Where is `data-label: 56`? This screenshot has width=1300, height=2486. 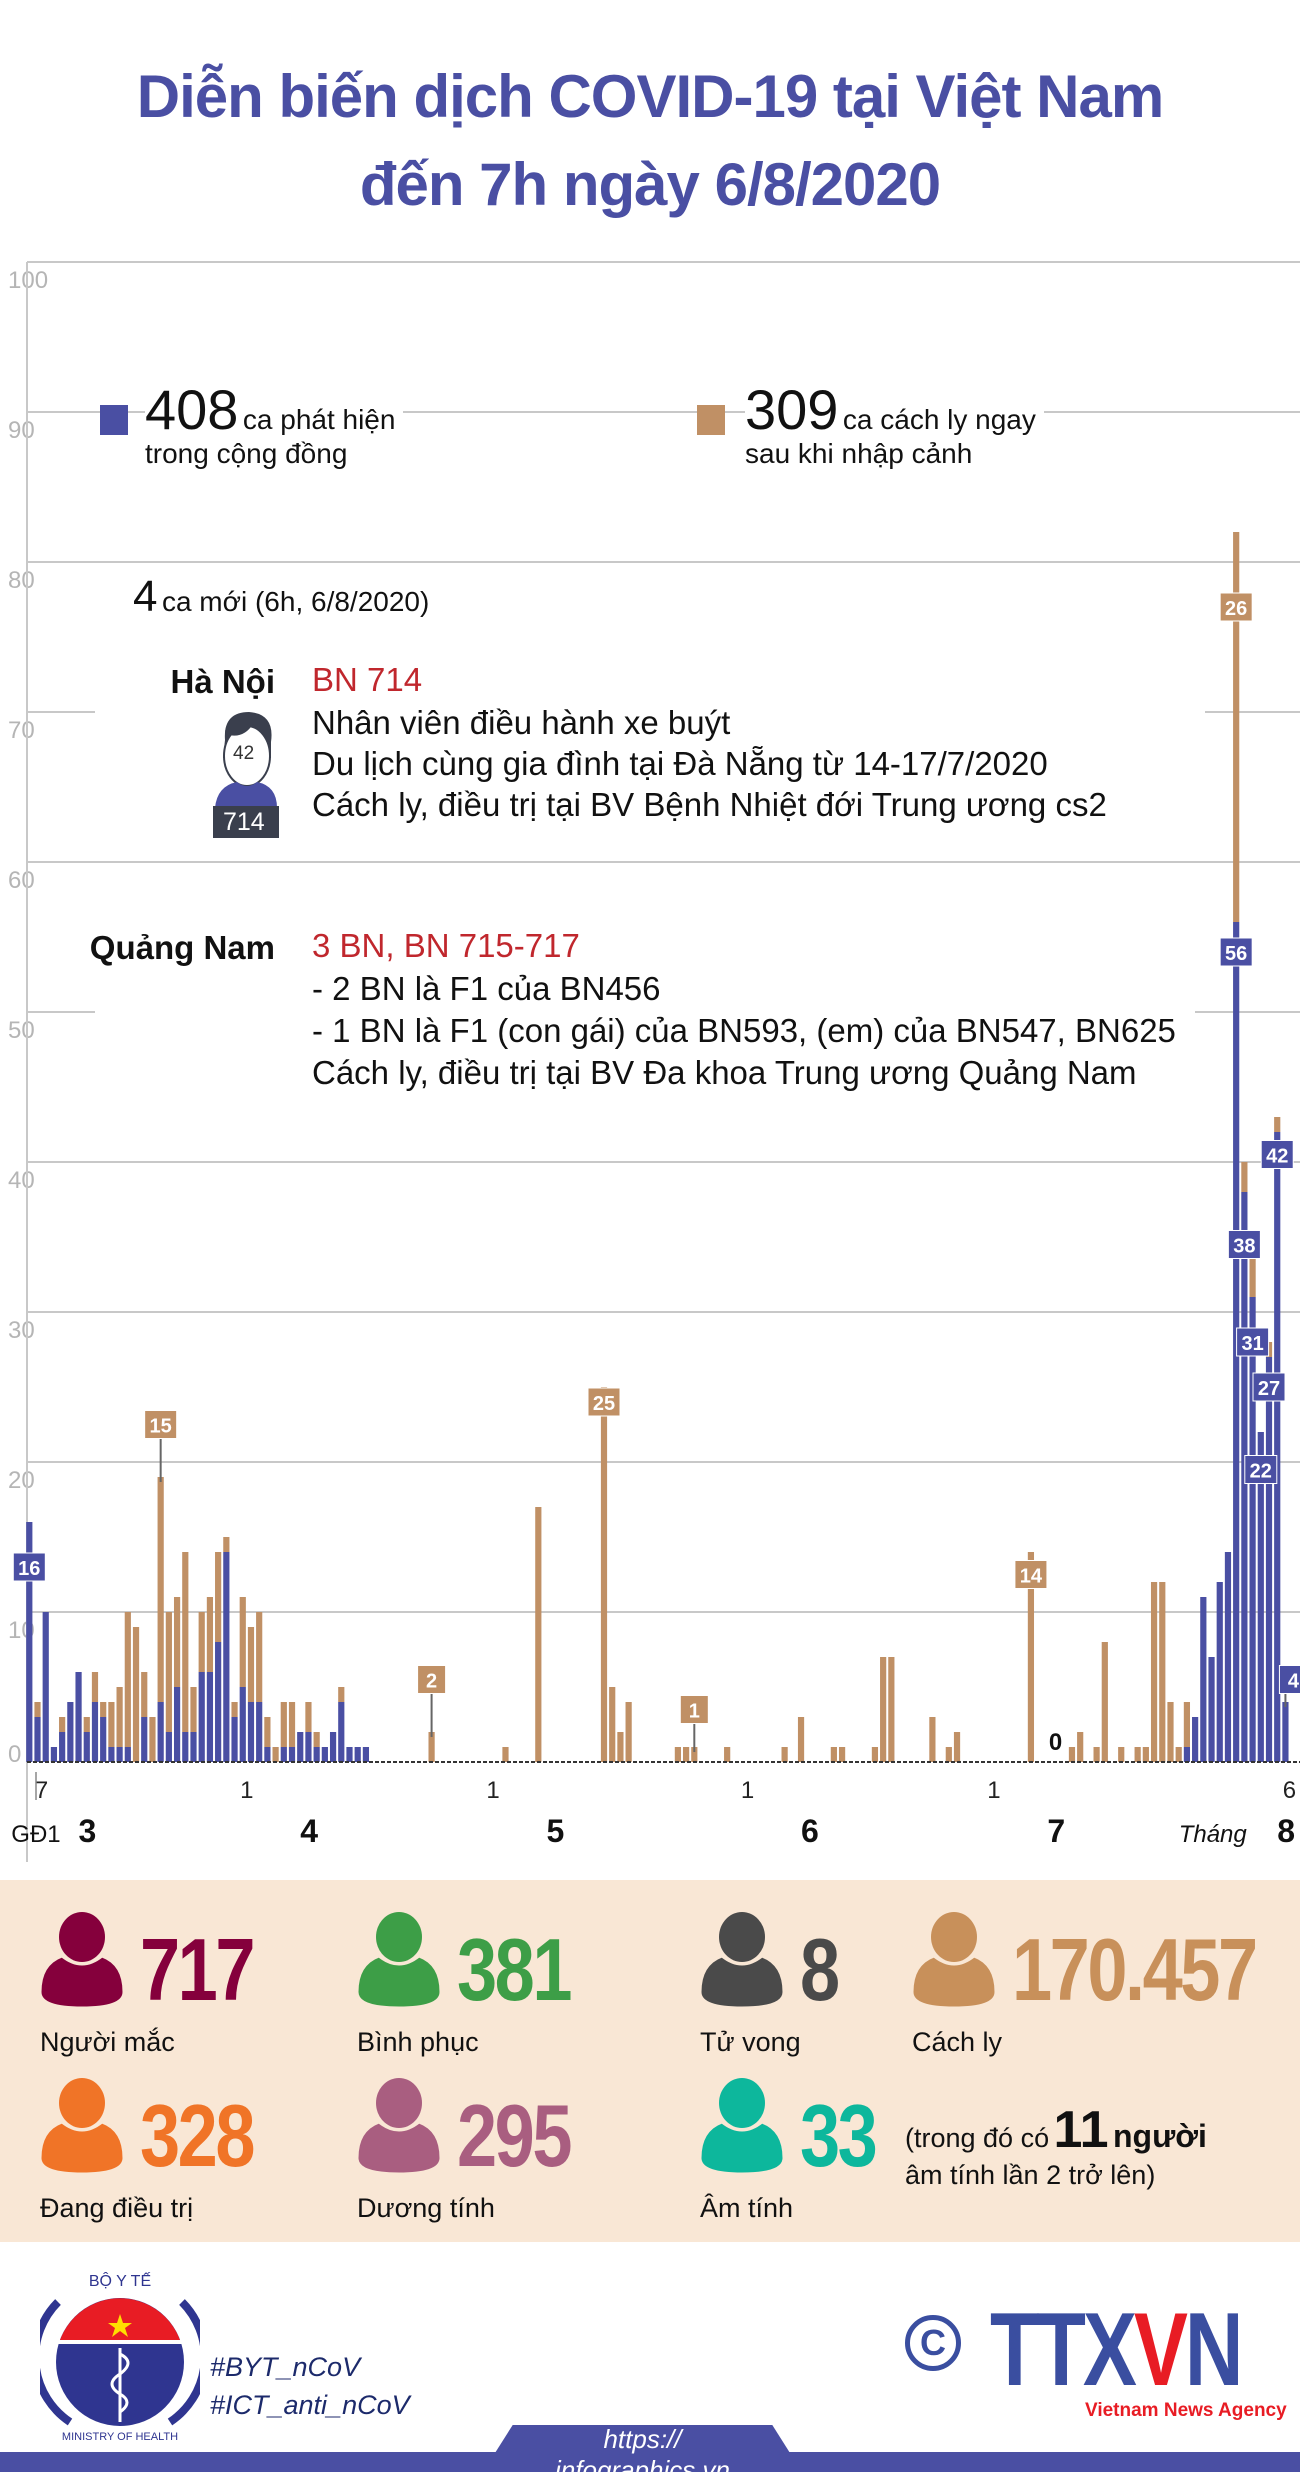 data-label: 56 is located at coordinates (1236, 954).